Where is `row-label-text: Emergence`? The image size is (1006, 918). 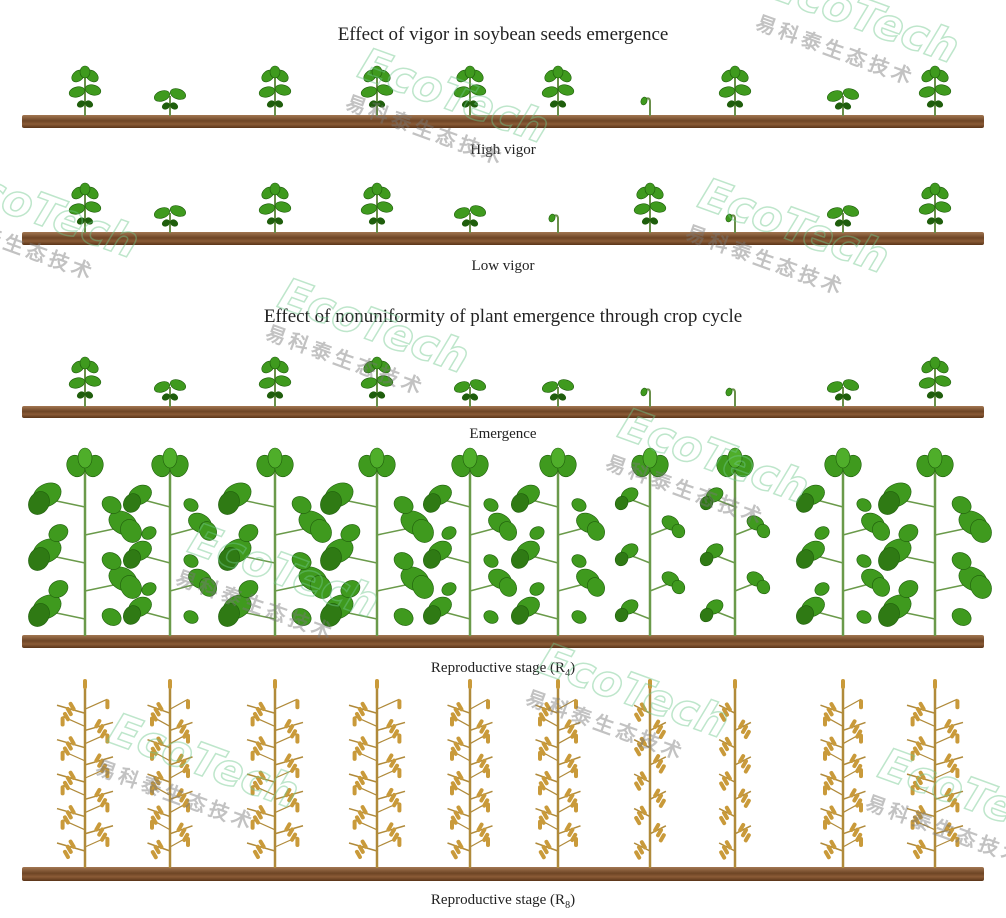
row-label-text: Emergence is located at coordinates (503, 434).